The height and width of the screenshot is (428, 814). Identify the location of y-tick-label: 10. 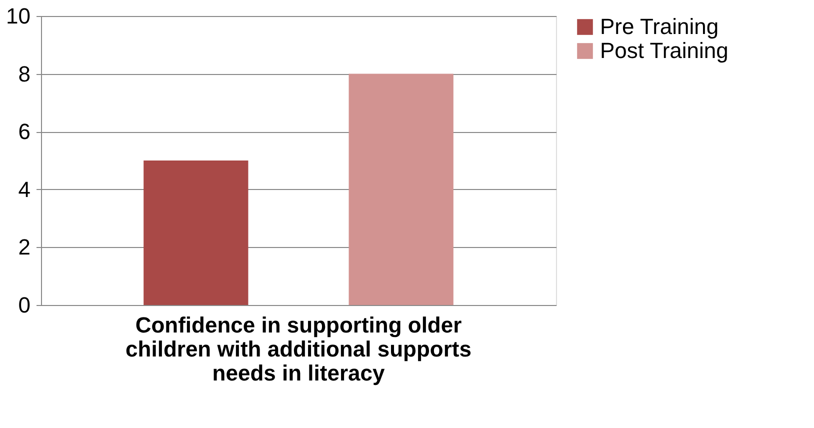
(18, 16).